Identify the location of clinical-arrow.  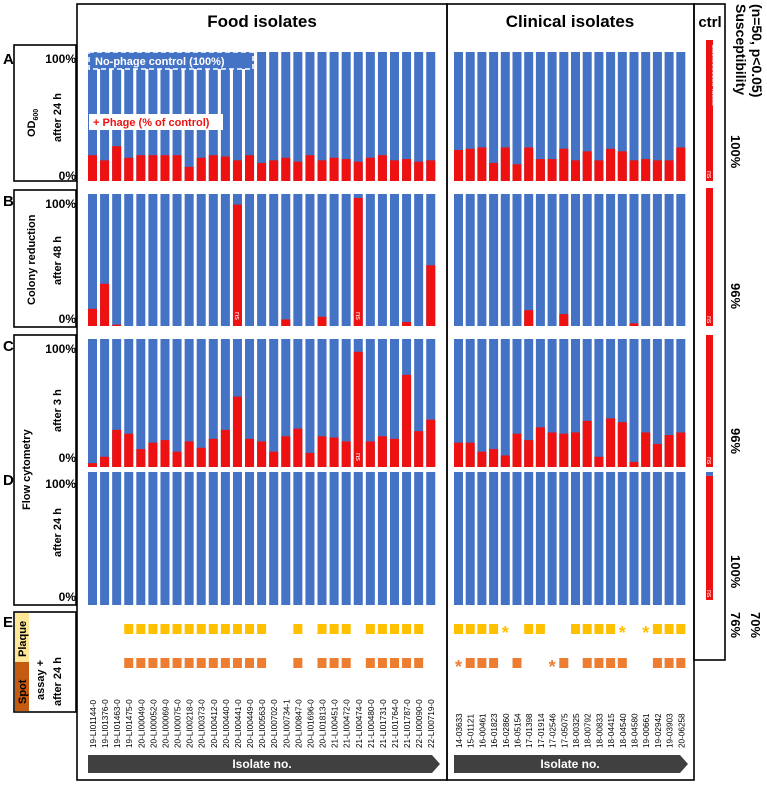
(571, 764).